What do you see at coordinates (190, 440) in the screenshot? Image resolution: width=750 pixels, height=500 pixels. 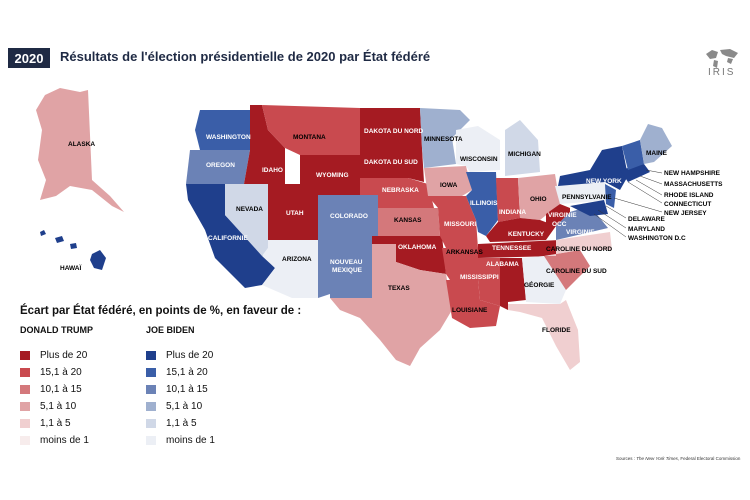 I see `biden-item-label: moins de 1` at bounding box center [190, 440].